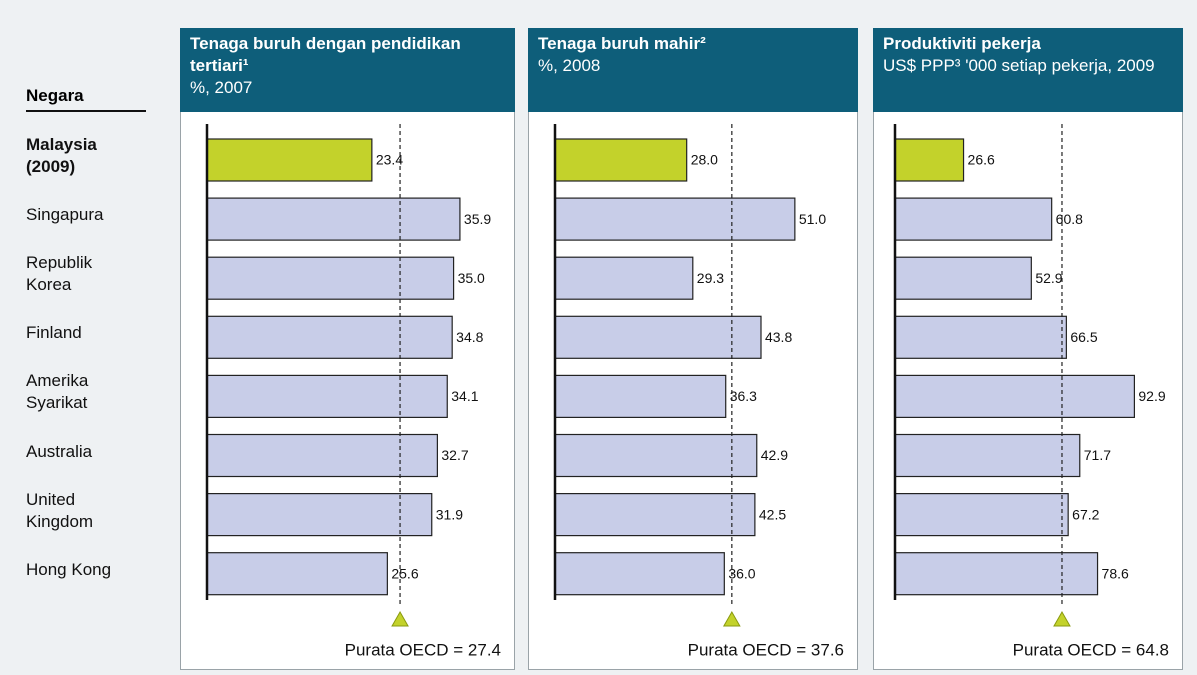 The height and width of the screenshot is (675, 1197). What do you see at coordinates (1151, 396) in the screenshot?
I see `value-label: 92.9` at bounding box center [1151, 396].